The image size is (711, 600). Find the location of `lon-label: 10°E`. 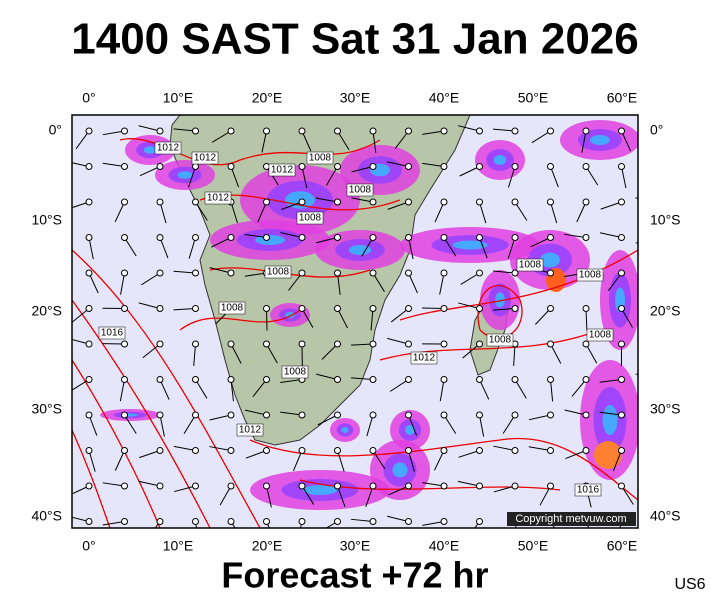

lon-label: 10°E is located at coordinates (178, 98).